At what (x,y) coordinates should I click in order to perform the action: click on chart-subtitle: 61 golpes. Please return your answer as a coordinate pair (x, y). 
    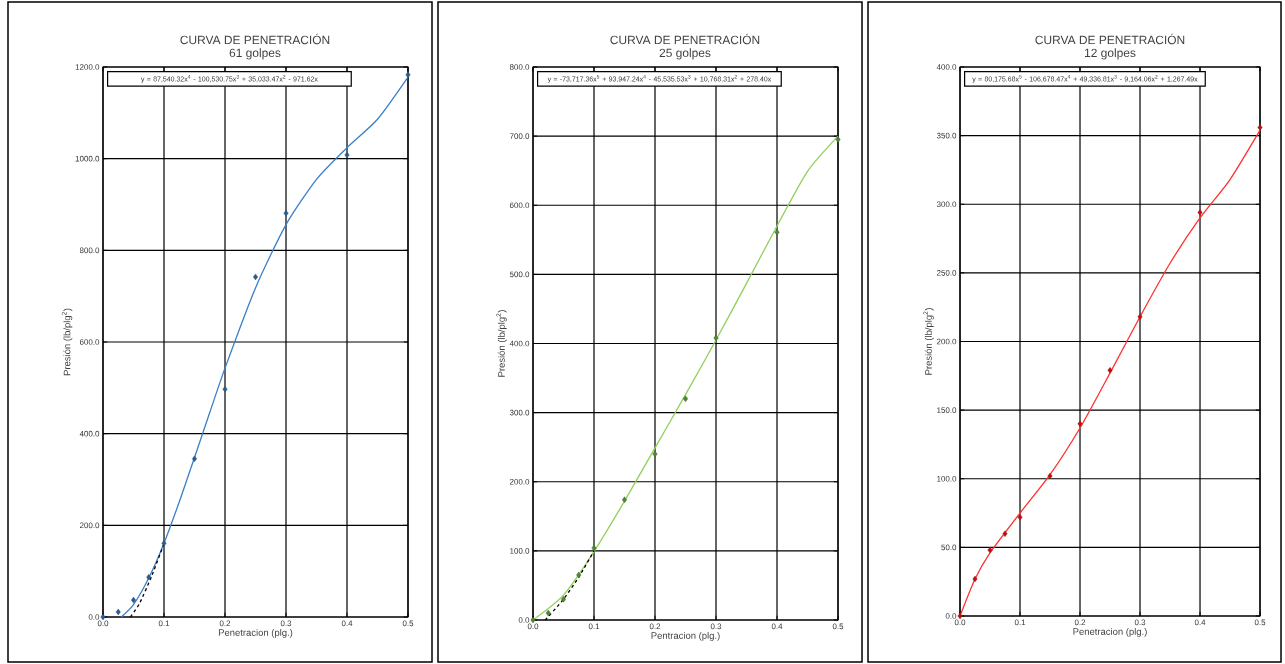
    Looking at the image, I should click on (255, 54).